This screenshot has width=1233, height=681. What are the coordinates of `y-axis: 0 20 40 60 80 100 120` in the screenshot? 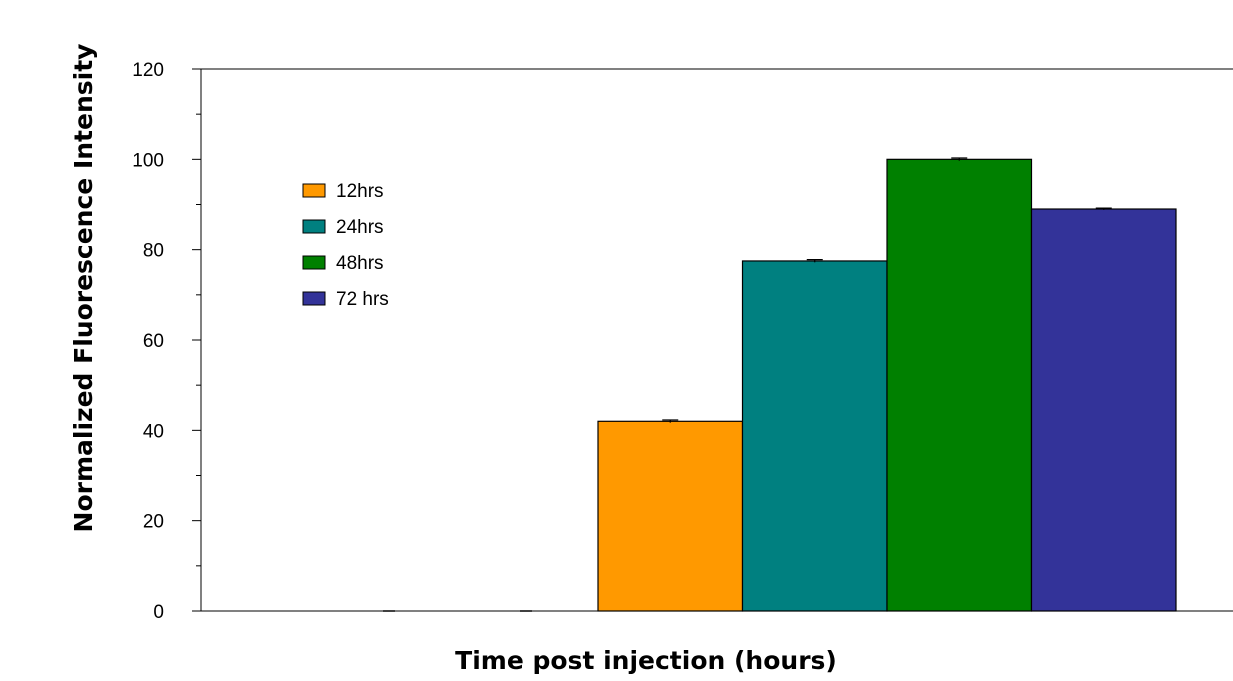 It's located at (167, 341).